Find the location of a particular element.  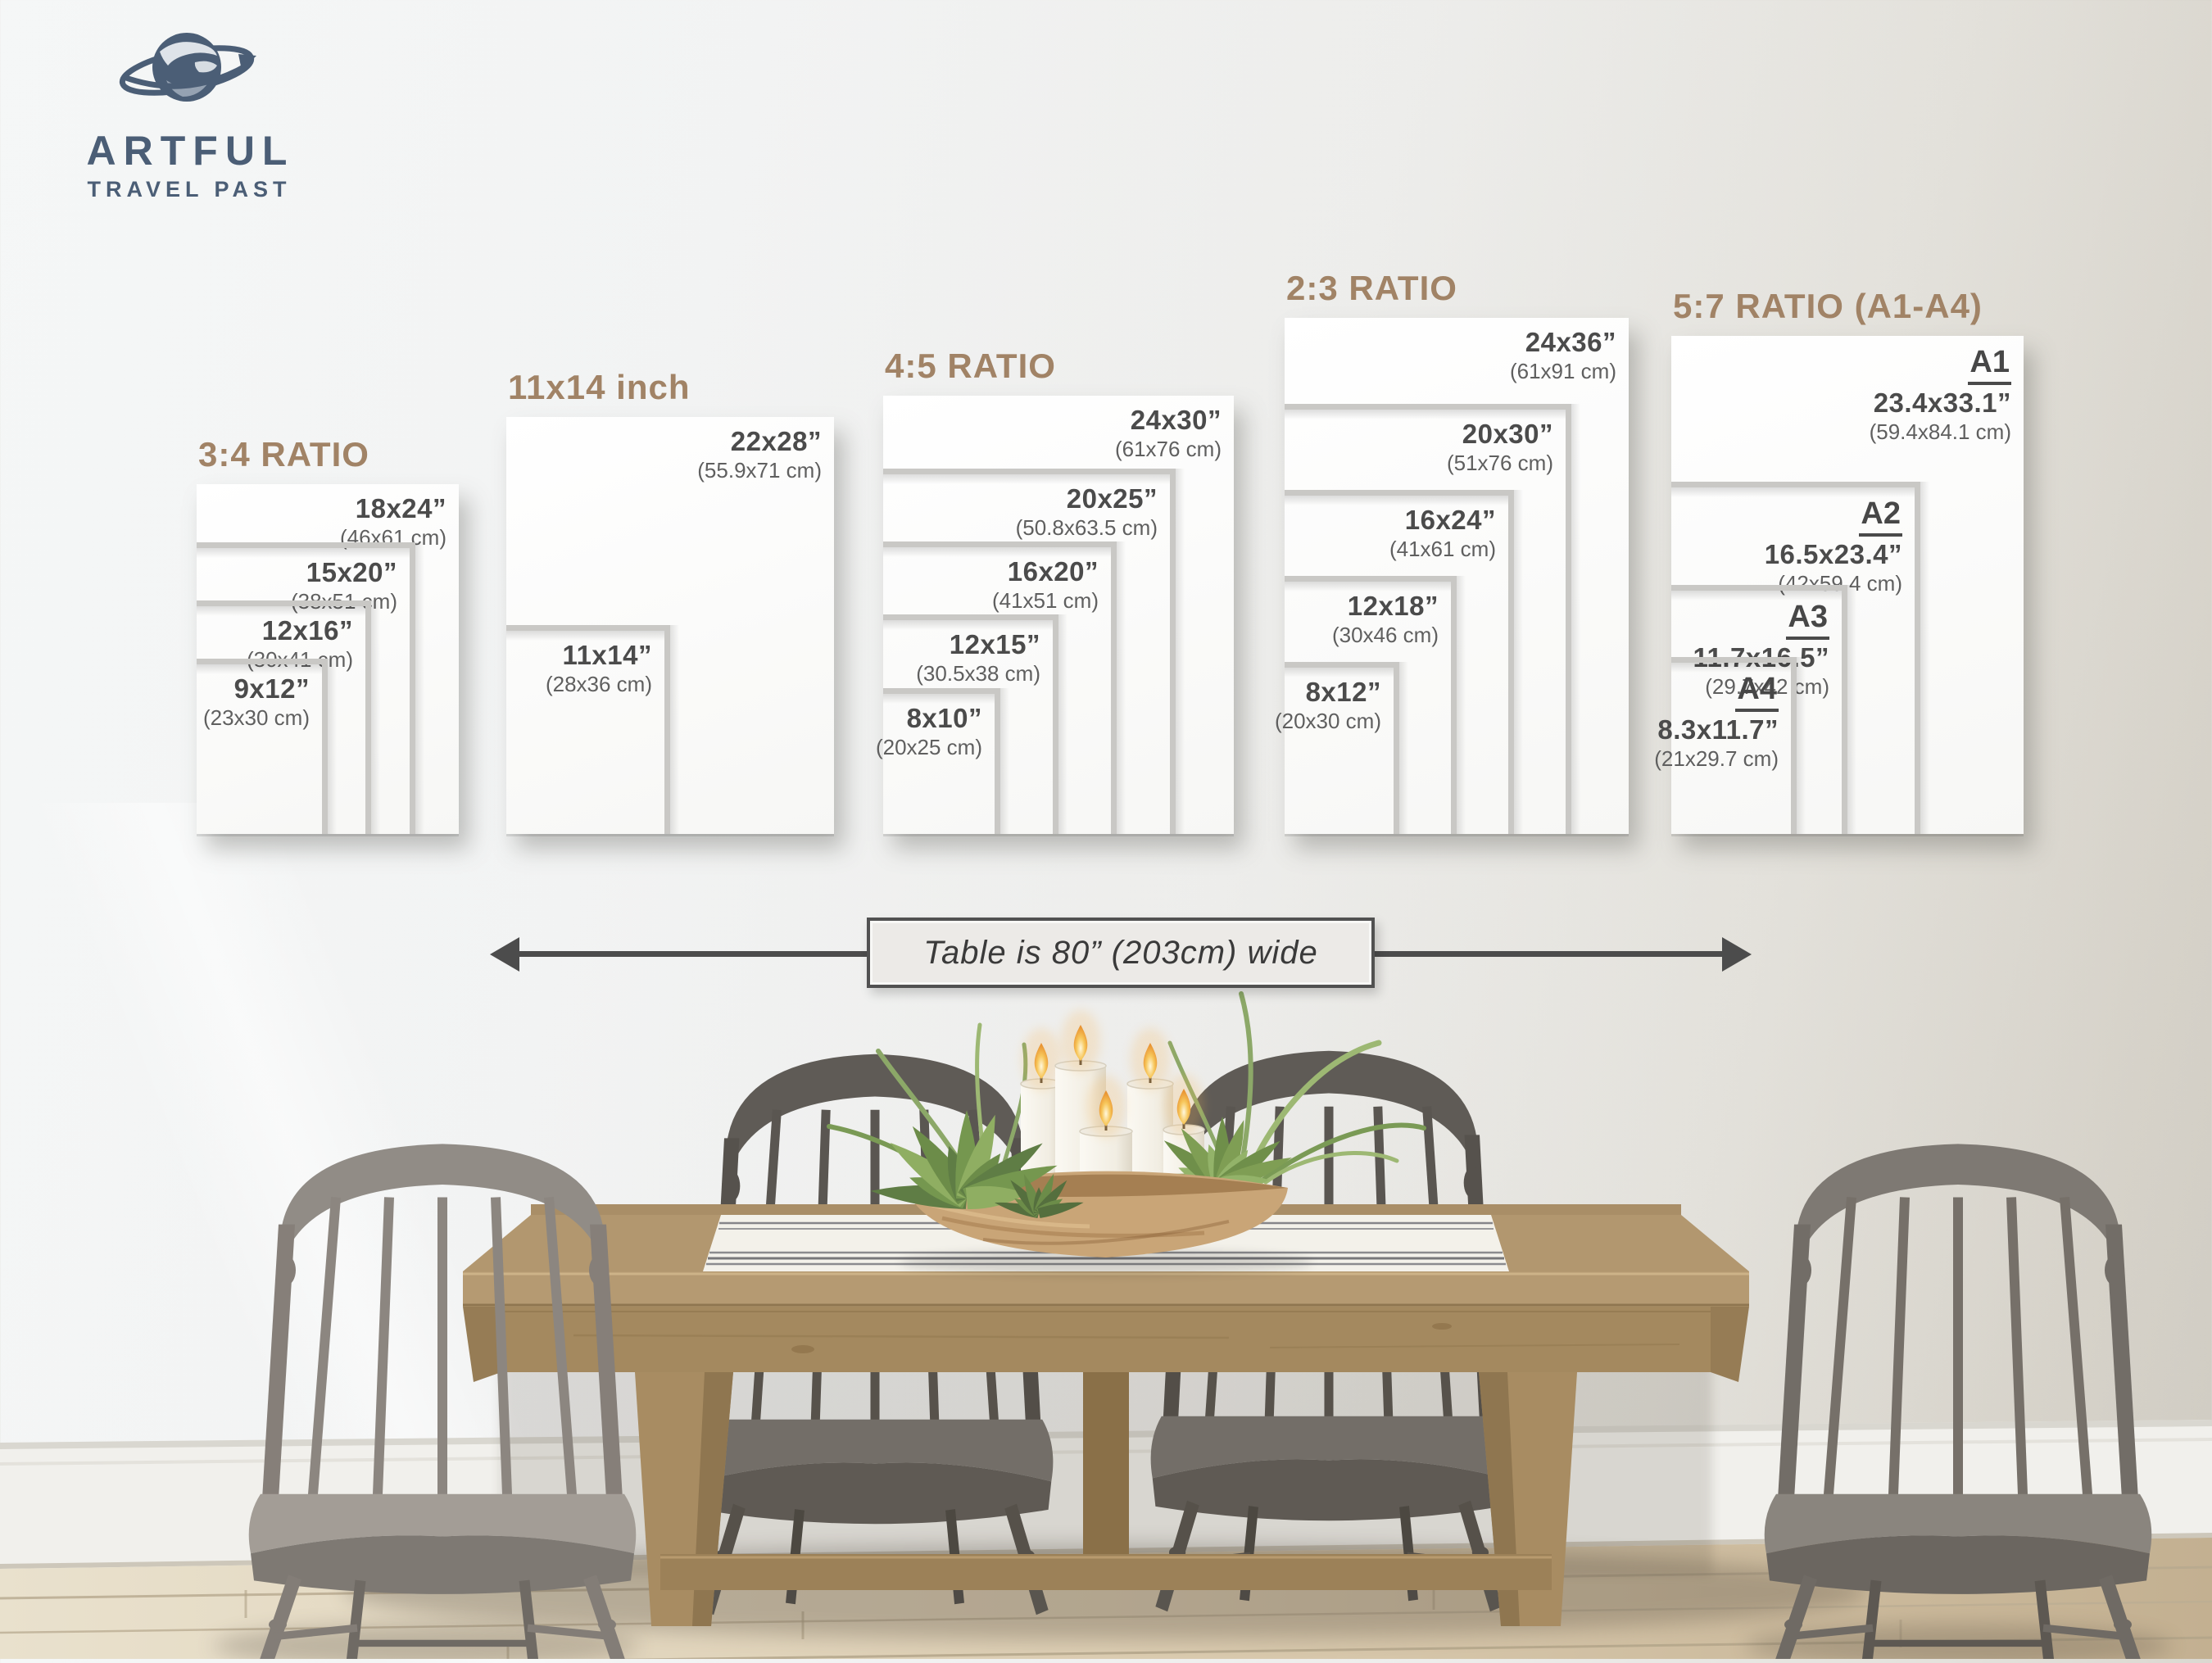

size-inches: 8.3x11.7” is located at coordinates (1718, 730).